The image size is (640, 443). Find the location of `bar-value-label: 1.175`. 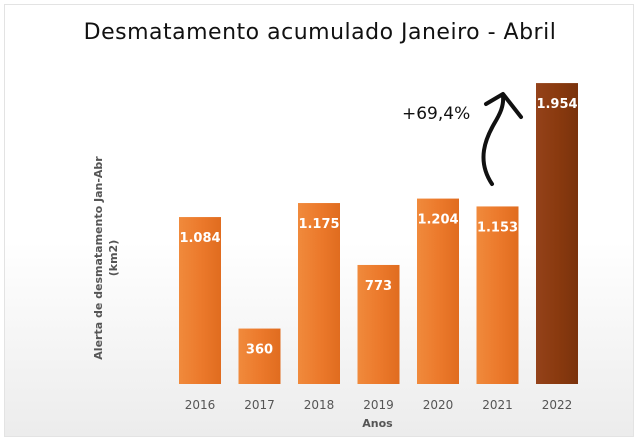

bar-value-label: 1.175 is located at coordinates (318, 224).